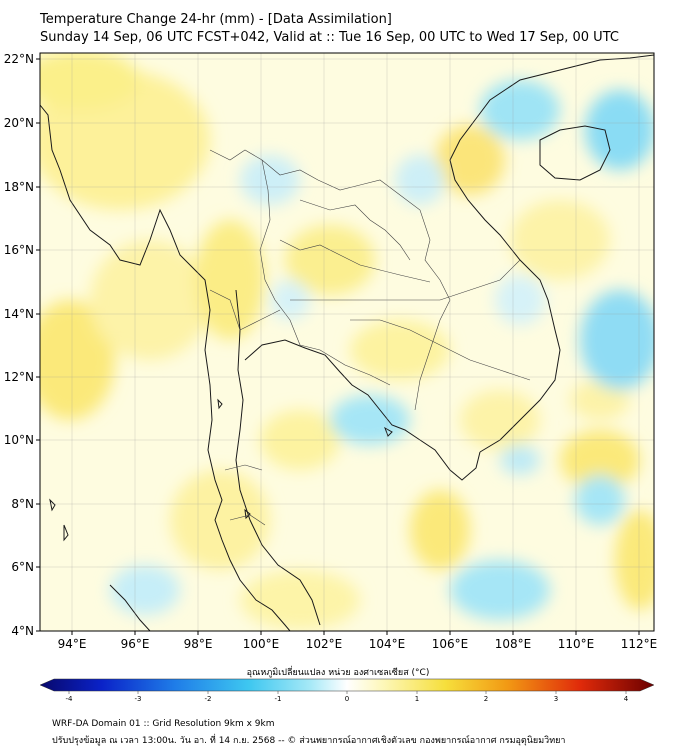  What do you see at coordinates (387, 644) in the screenshot?
I see `lon-label-104: 104°E` at bounding box center [387, 644].